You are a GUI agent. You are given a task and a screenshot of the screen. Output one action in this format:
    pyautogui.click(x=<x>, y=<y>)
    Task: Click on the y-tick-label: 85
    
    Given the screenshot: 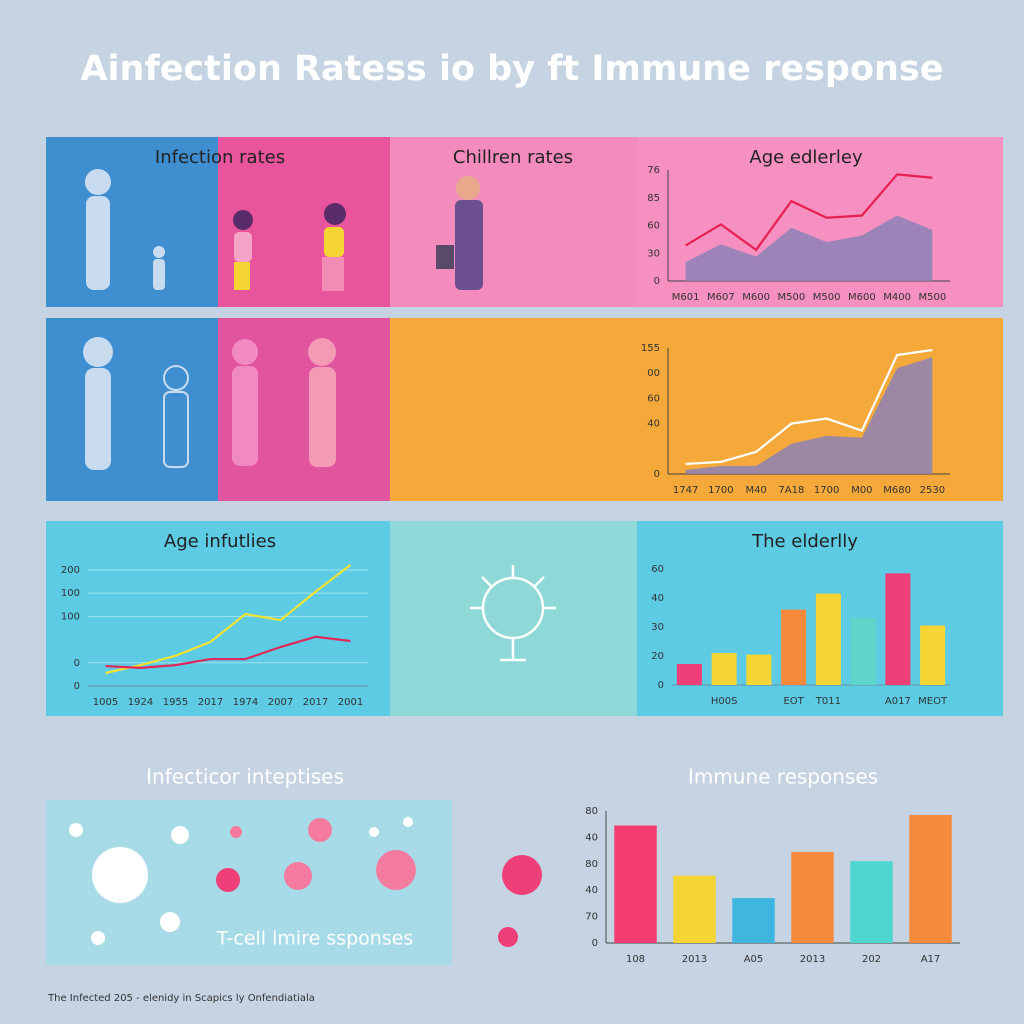 What is the action you would take?
    pyautogui.click(x=653, y=198)
    